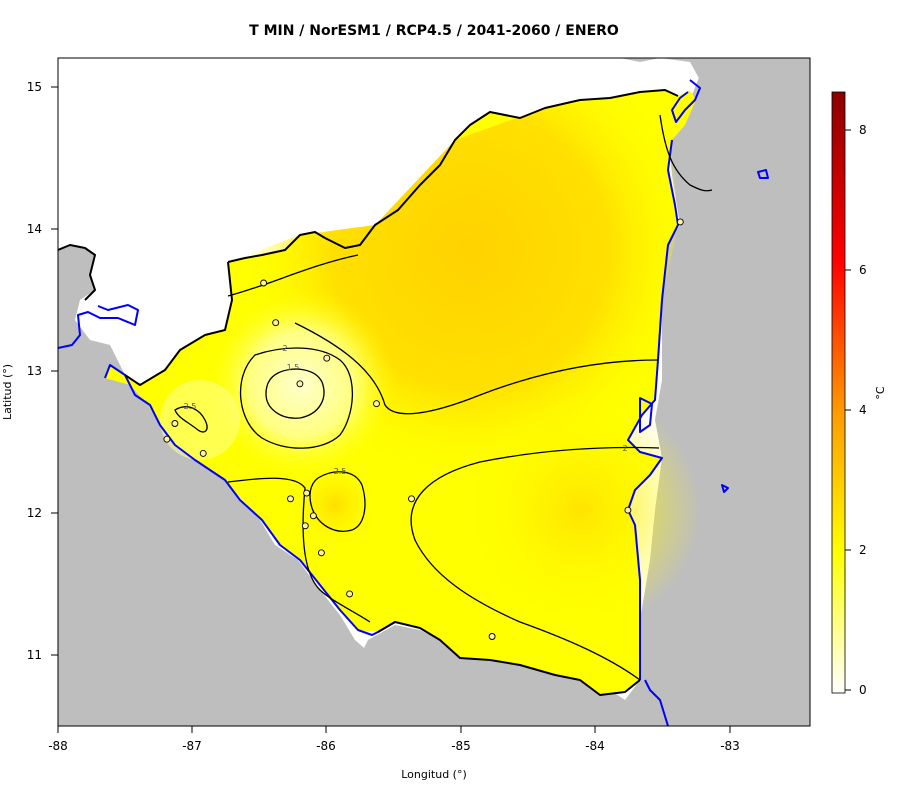 The width and height of the screenshot is (900, 800). Describe the element at coordinates (859, 394) in the screenshot. I see `colorbar: 0 2 4 6 8 °C` at that location.